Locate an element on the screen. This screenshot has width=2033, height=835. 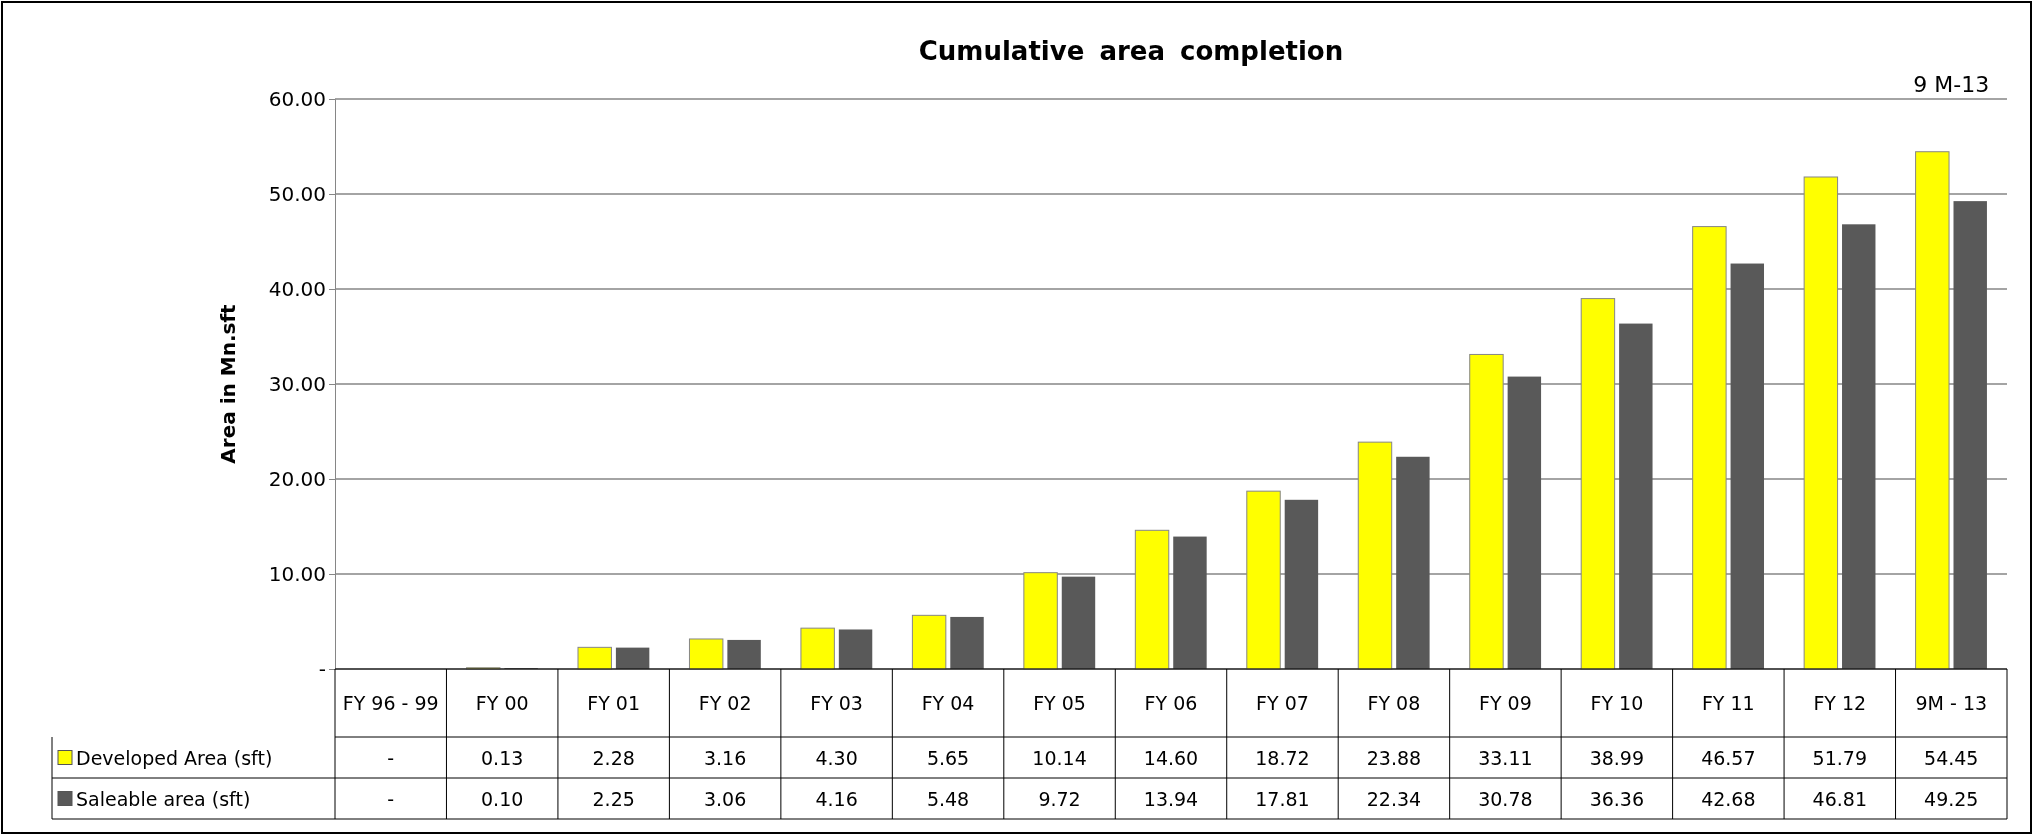
x-tick-label: FY 10 is located at coordinates (1617, 703).